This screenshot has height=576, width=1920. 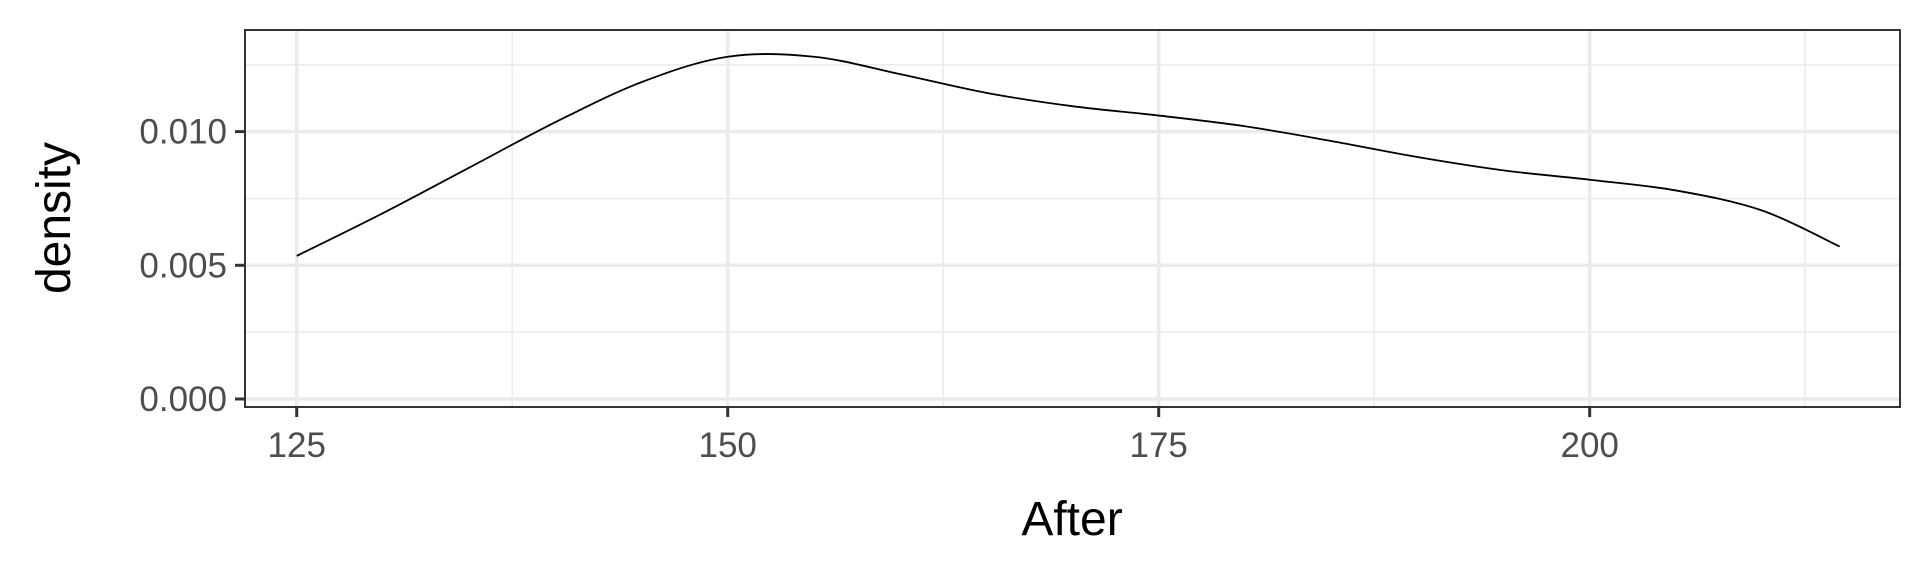 I want to click on y-axis-title: density, so click(x=54, y=218).